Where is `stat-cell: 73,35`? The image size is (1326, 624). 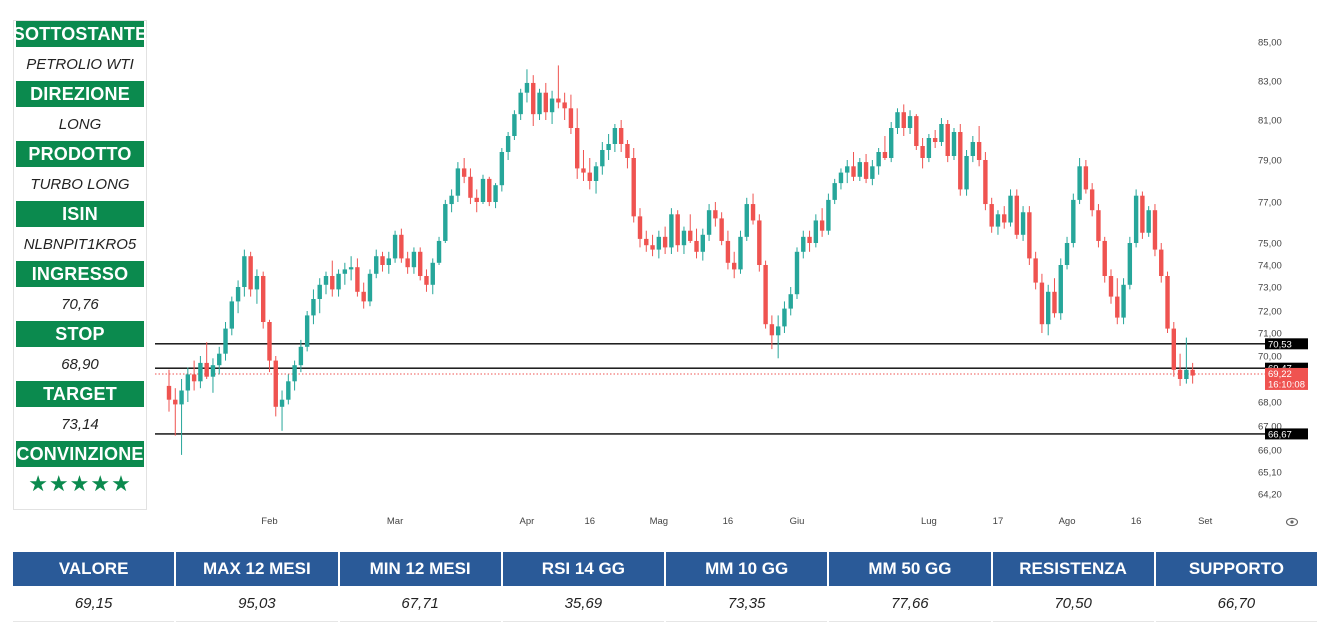 stat-cell: 73,35 is located at coordinates (747, 604).